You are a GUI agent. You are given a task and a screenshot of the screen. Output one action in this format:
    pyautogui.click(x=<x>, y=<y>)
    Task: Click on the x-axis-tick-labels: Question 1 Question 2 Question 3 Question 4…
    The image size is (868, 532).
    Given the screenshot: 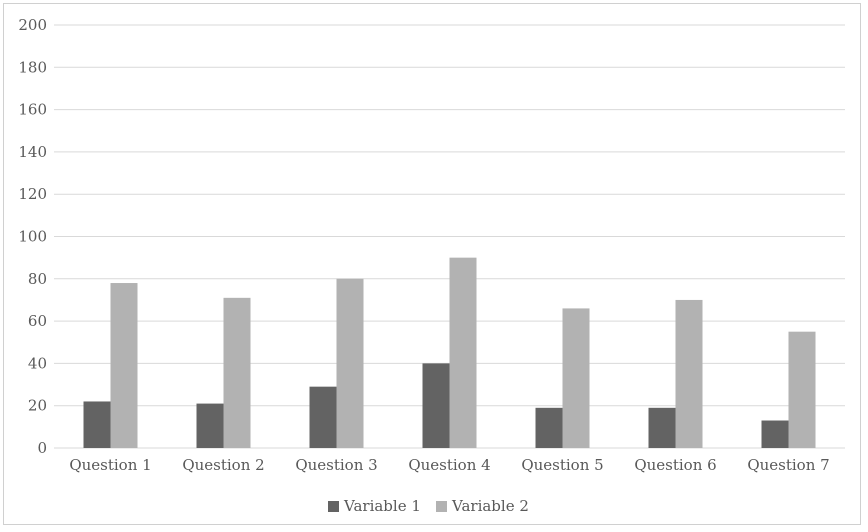 What is the action you would take?
    pyautogui.click(x=449, y=465)
    